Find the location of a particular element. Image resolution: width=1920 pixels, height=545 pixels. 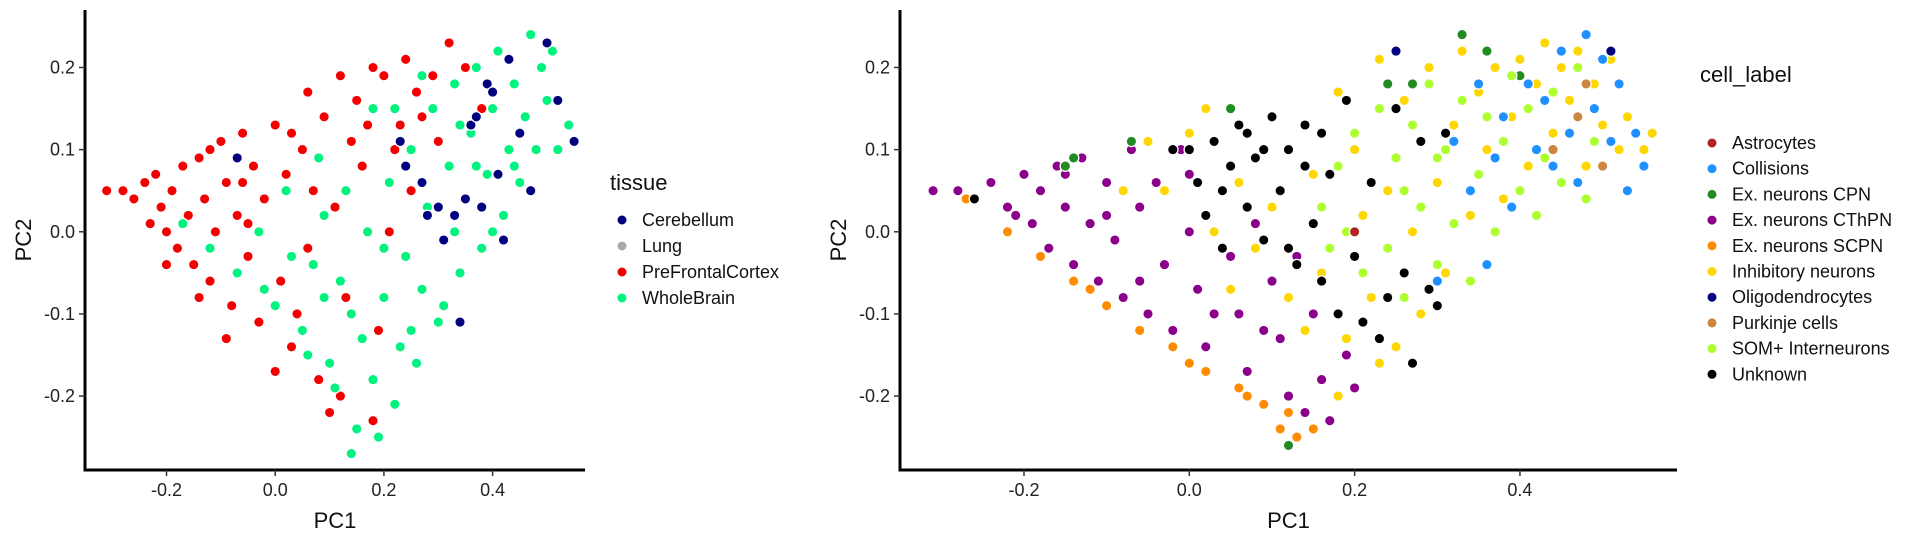

legend-label: Unknown is located at coordinates (1769, 374).